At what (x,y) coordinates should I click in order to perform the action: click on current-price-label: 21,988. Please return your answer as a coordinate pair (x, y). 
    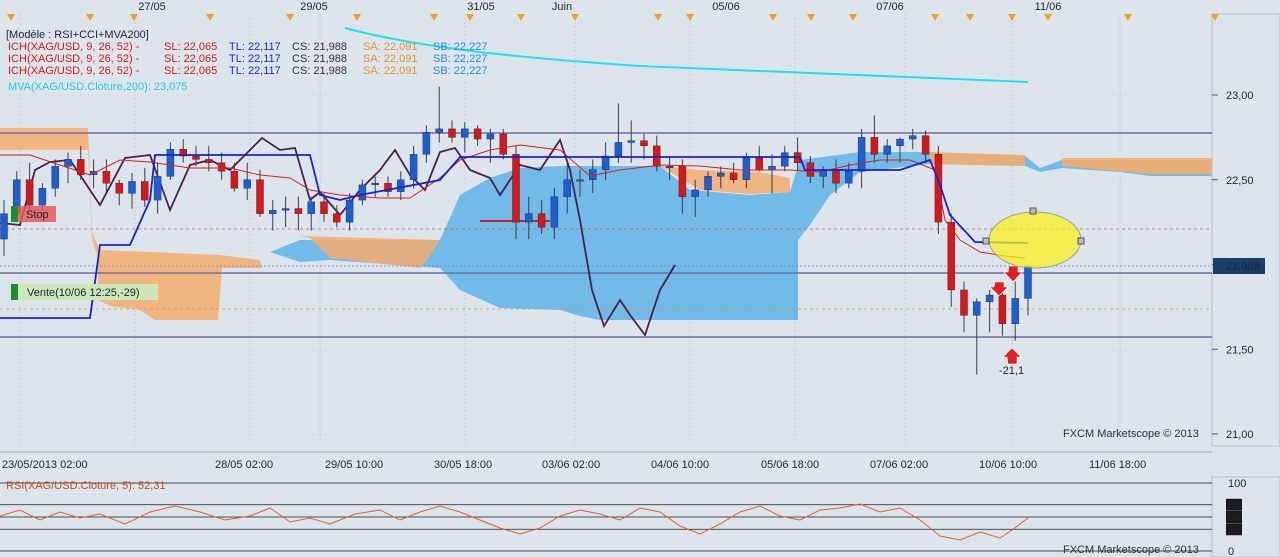
    Looking at the image, I should click on (1243, 267).